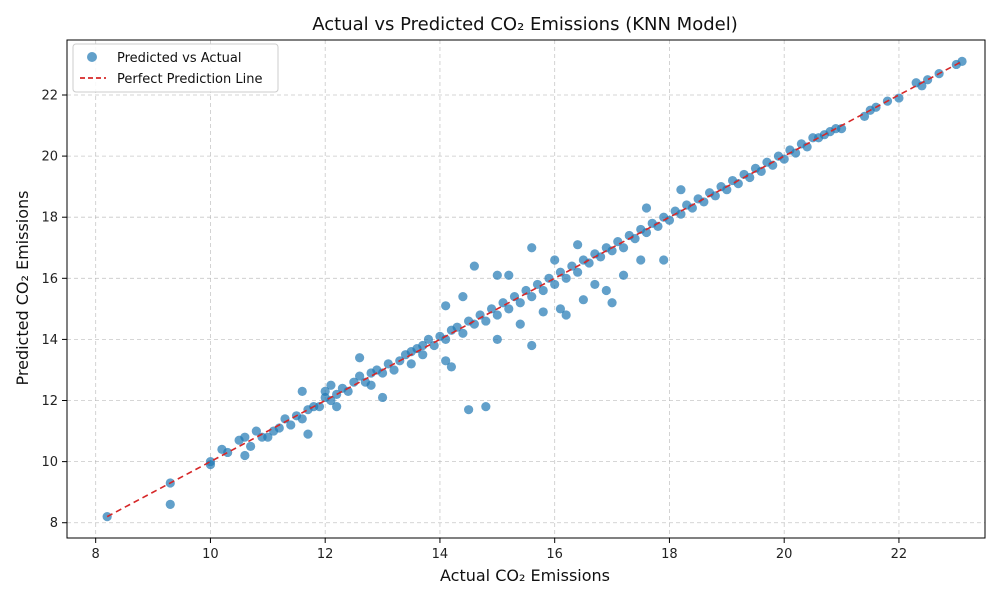 The height and width of the screenshot is (600, 1000). I want to click on y-tick-label: 14, so click(49, 340).